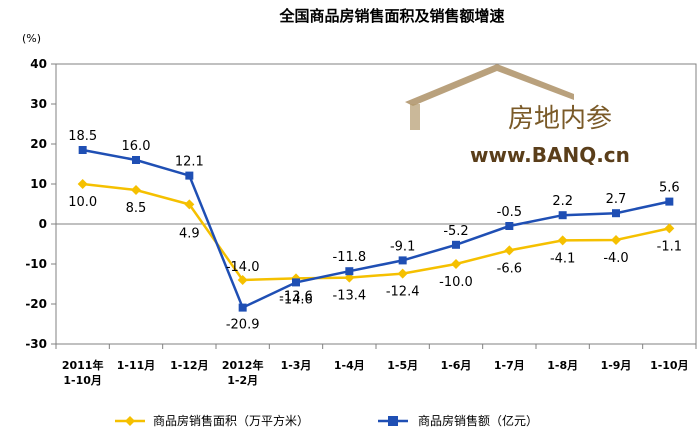 The image size is (700, 441). Describe the element at coordinates (83, 365) in the screenshot. I see `x-tick-label: 2011年` at that location.